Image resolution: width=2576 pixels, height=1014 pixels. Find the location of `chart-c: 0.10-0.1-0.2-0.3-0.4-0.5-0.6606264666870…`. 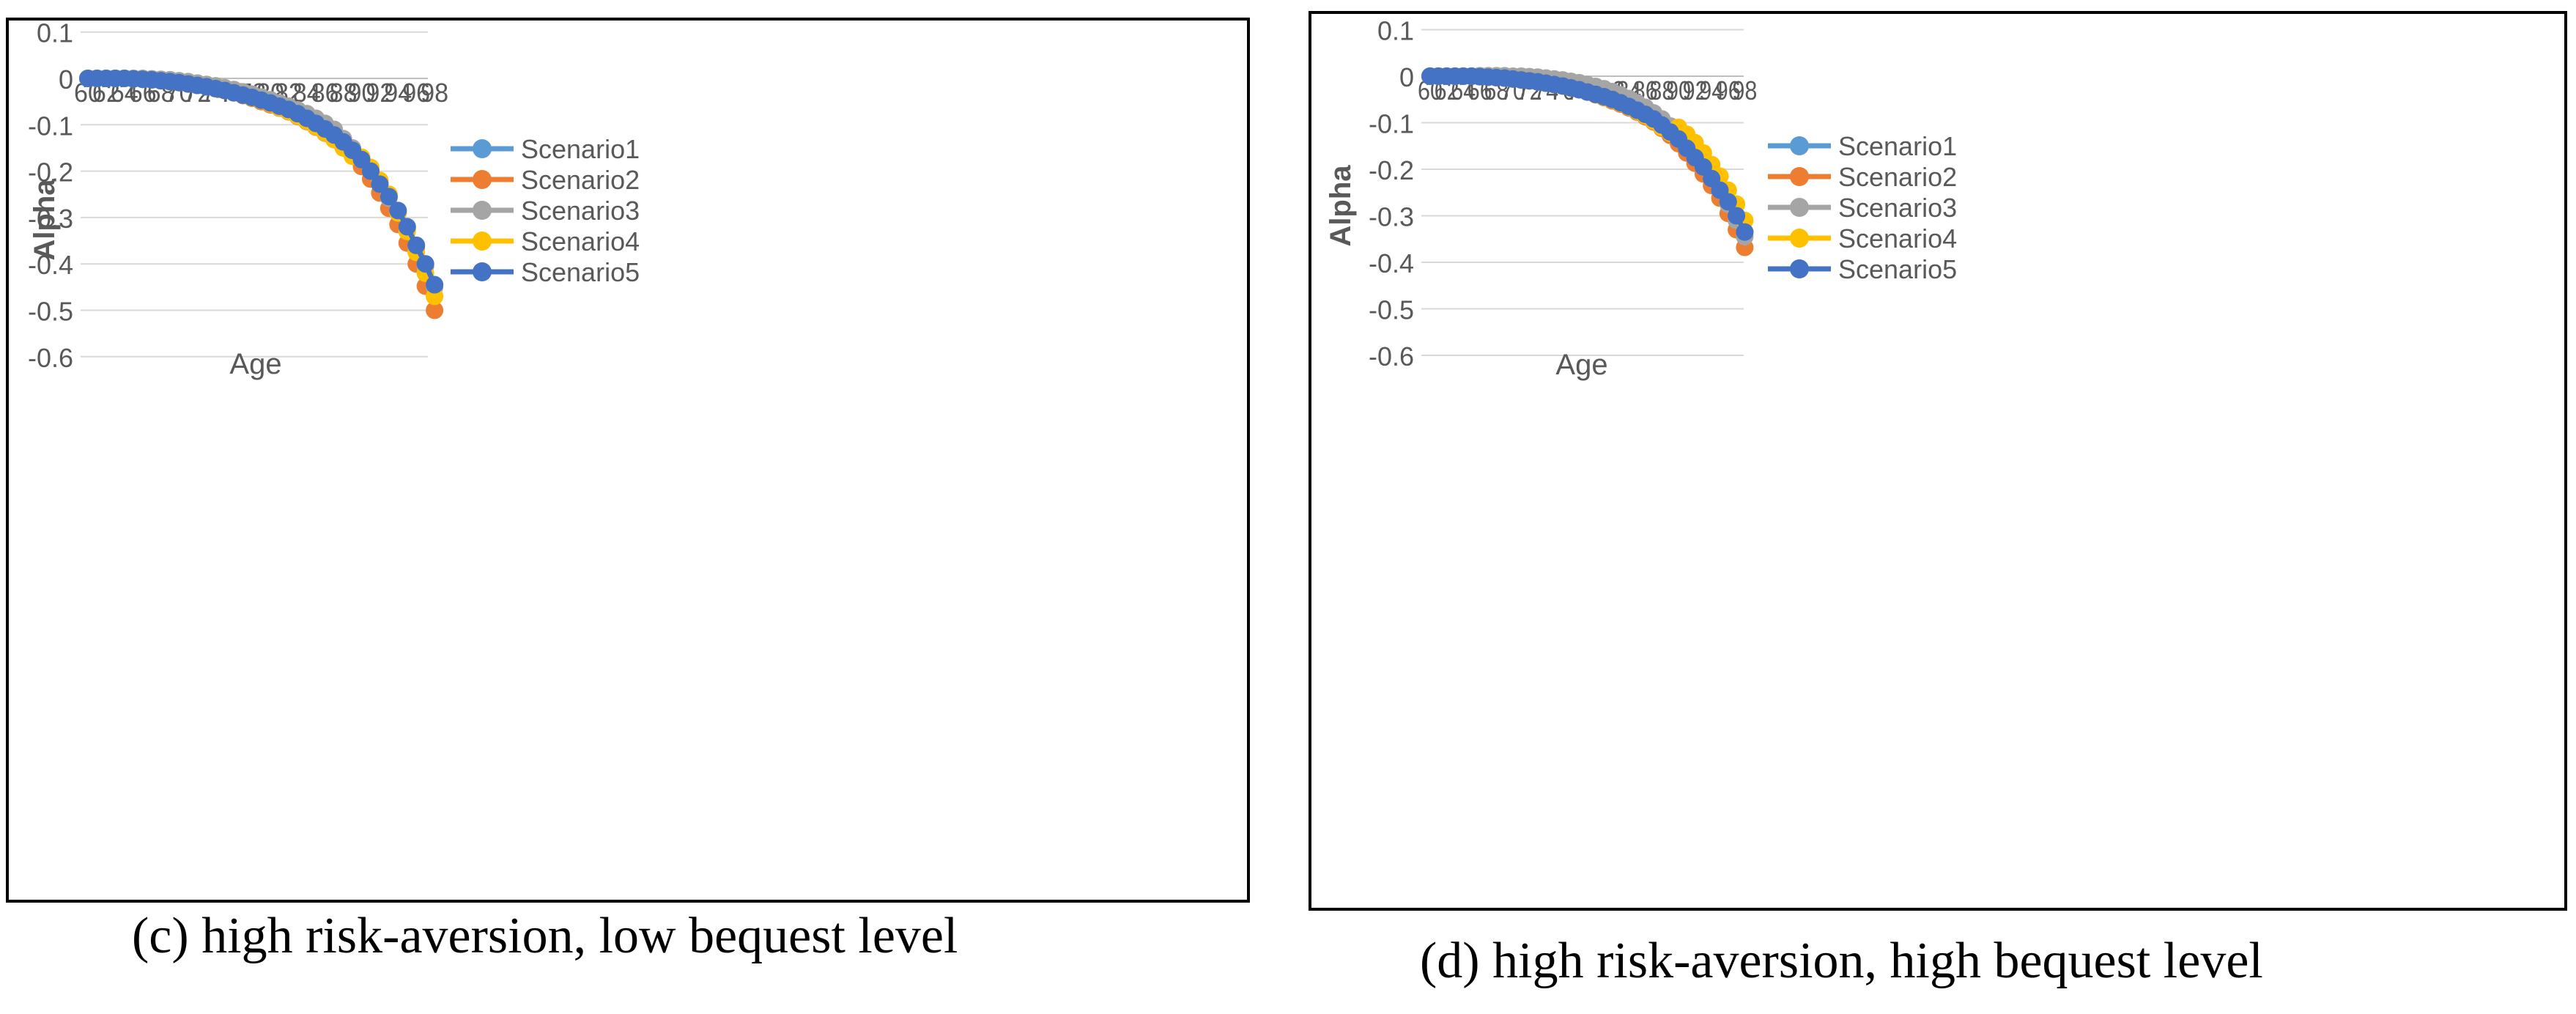

chart-c: 0.10-0.1-0.2-0.3-0.4-0.5-0.6606264666870… is located at coordinates (334, 200).